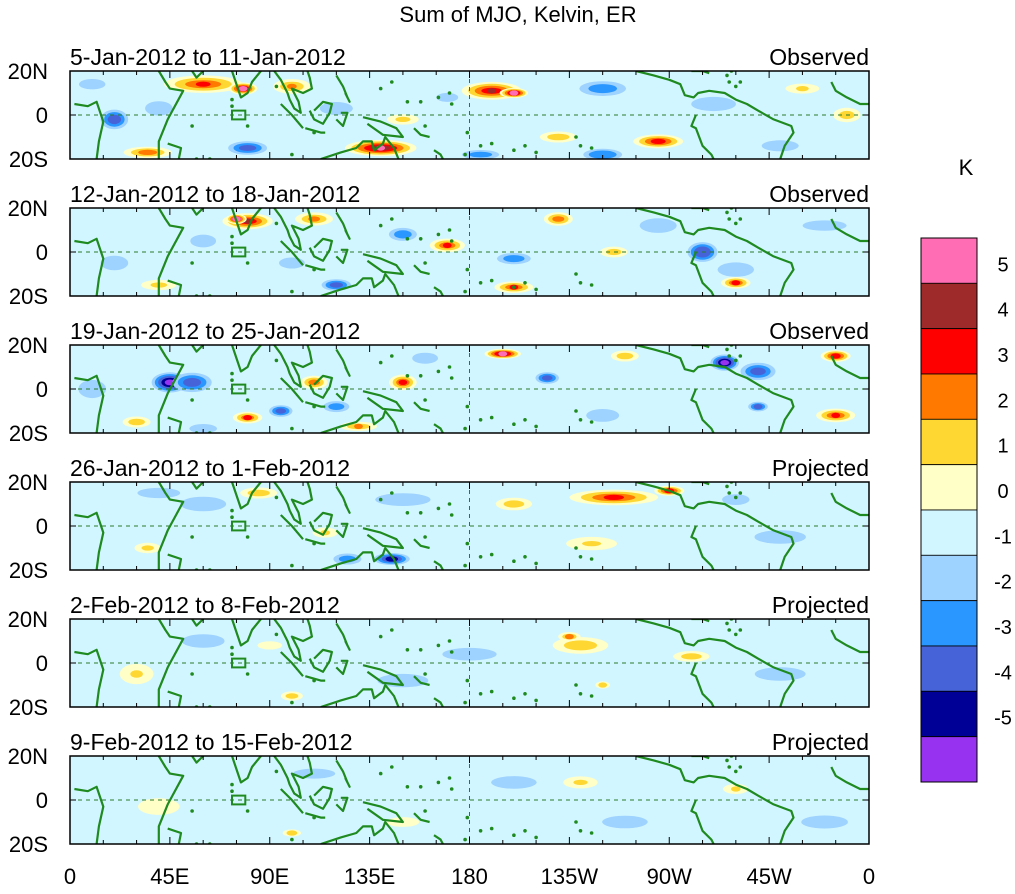  What do you see at coordinates (966, 167) in the screenshot?
I see `colorbar-unit: K` at bounding box center [966, 167].